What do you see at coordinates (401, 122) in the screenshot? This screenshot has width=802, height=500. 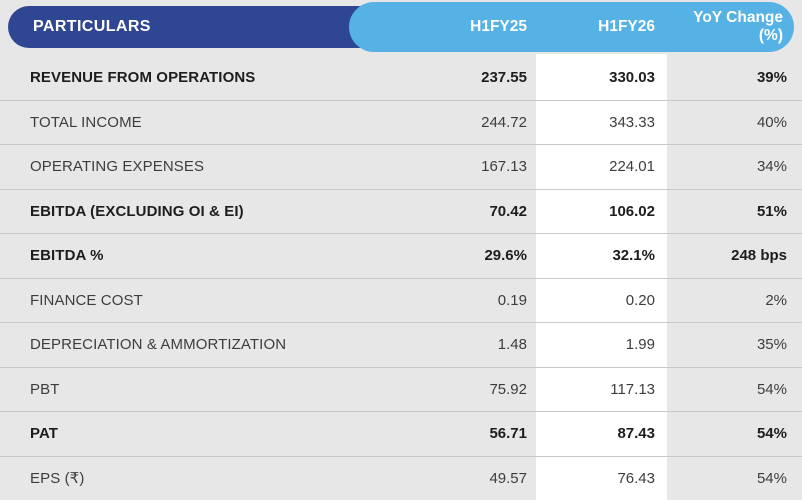 I see `table-row-total-income: TOTAL INCOME 244.72 343.33 40%` at bounding box center [401, 122].